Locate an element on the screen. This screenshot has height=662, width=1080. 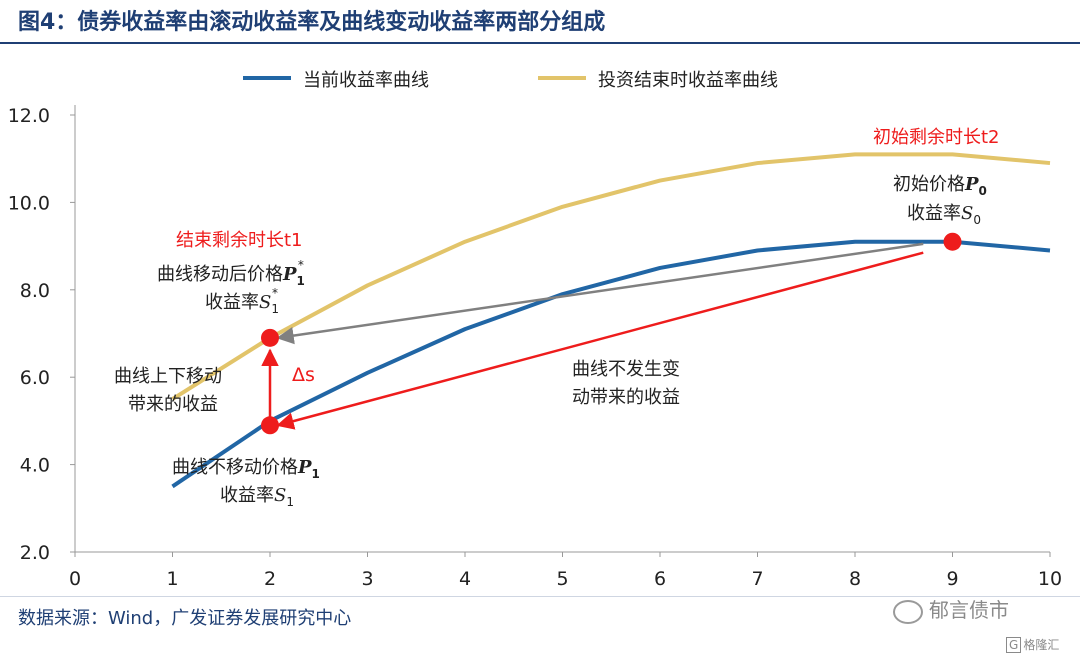
x-tick-label: 6 is located at coordinates (660, 579).